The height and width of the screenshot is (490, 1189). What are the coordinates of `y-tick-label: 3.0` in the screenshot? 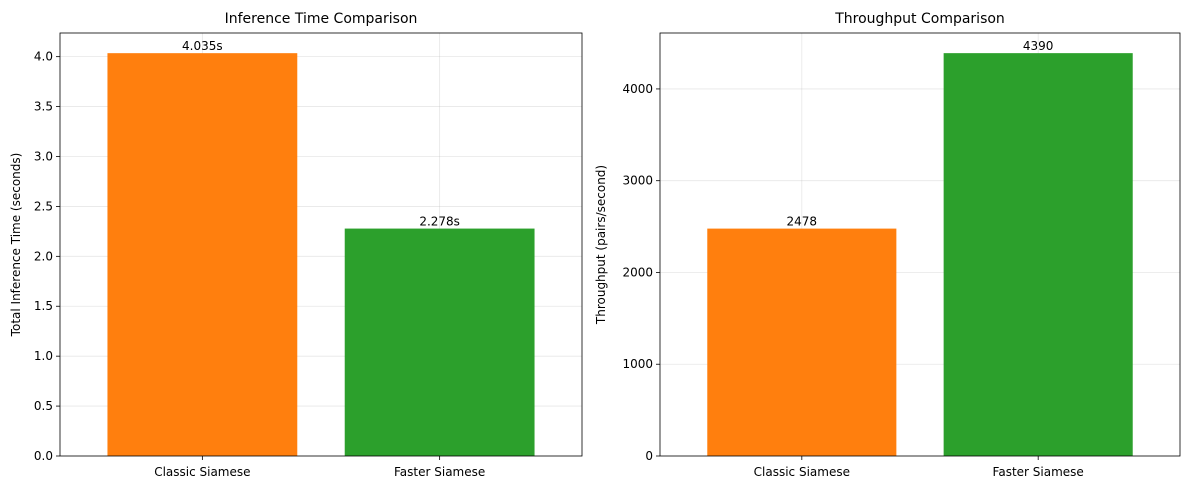 It's located at (43, 156).